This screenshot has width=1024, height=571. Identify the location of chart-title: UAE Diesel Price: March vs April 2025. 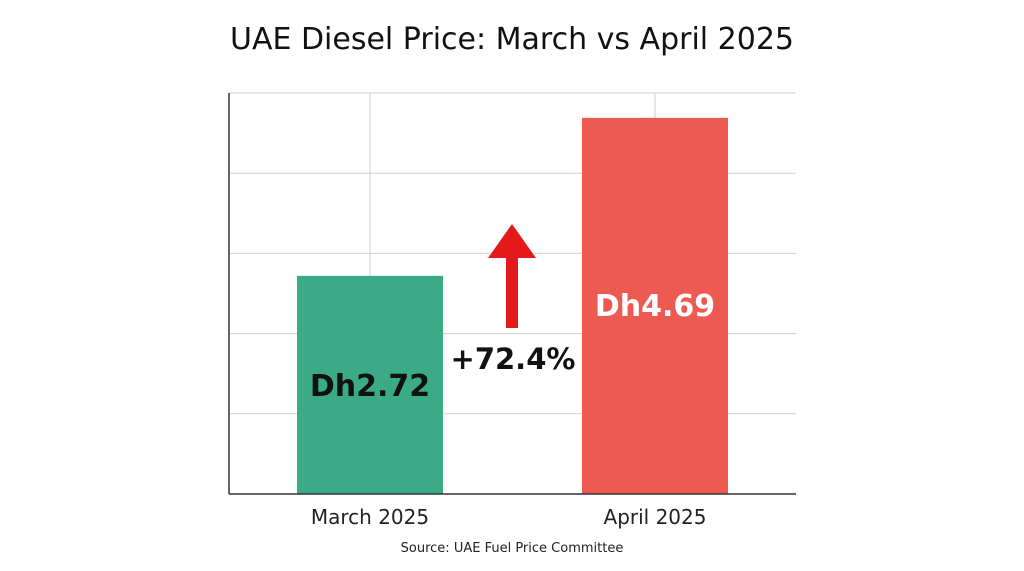
(511, 39).